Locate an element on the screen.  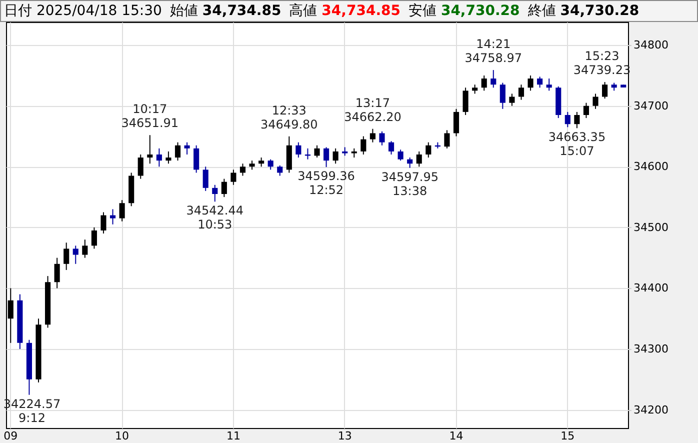
annotation: 34542.44 10:53 is located at coordinates (215, 218).